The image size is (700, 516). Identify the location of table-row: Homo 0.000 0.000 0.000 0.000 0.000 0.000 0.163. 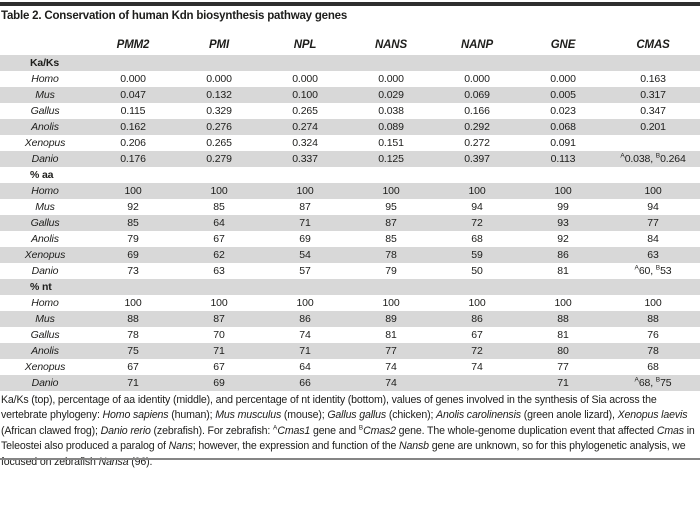
(350, 79).